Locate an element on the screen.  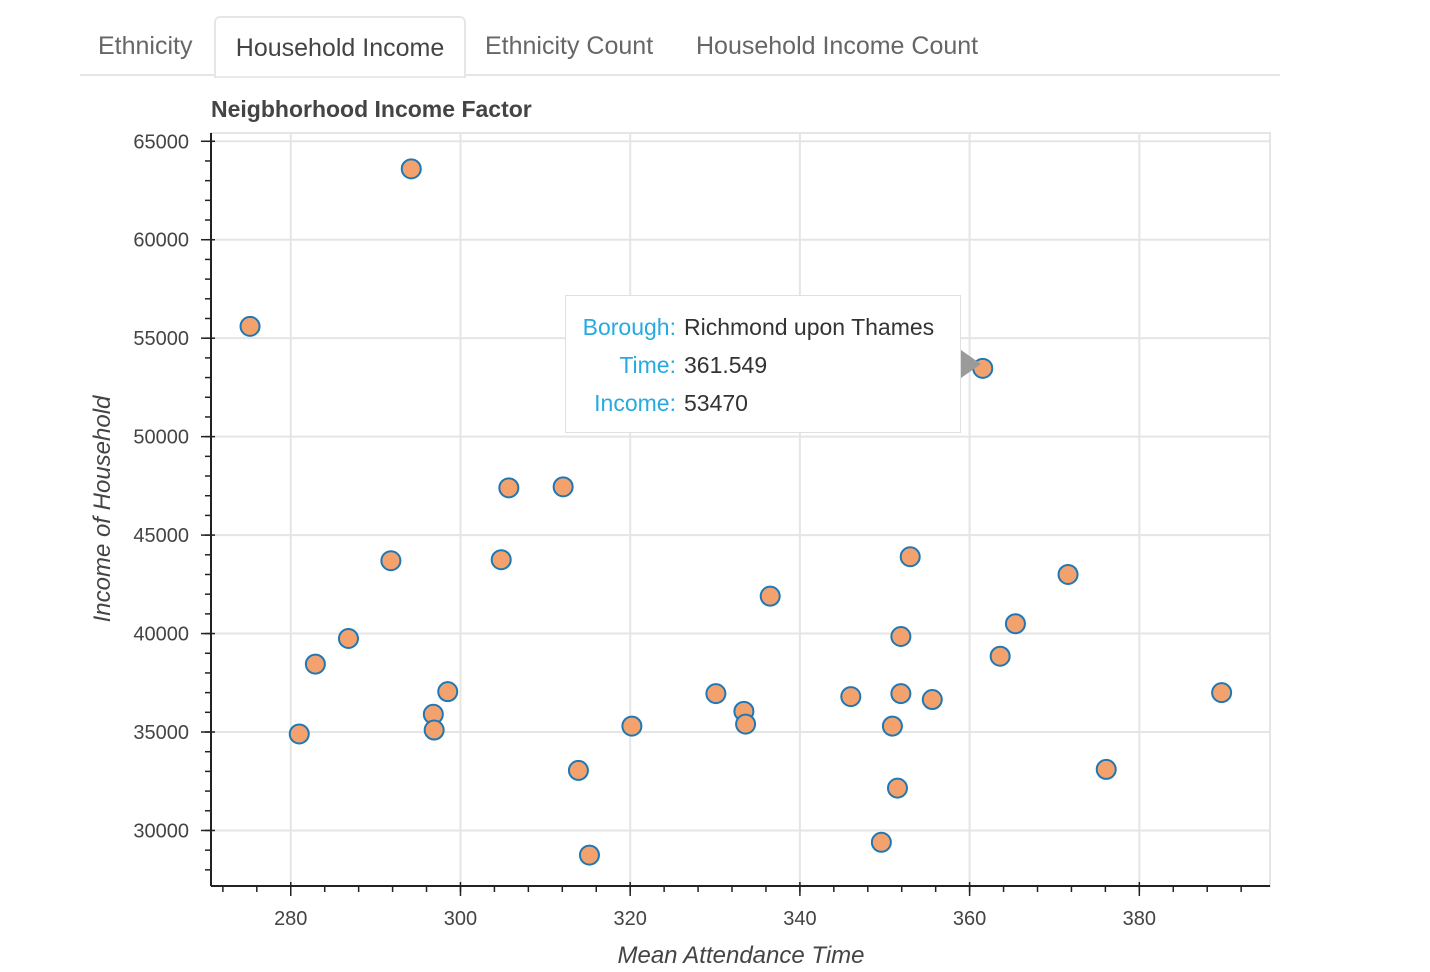
y-tick-label: 35000 is located at coordinates (161, 733).